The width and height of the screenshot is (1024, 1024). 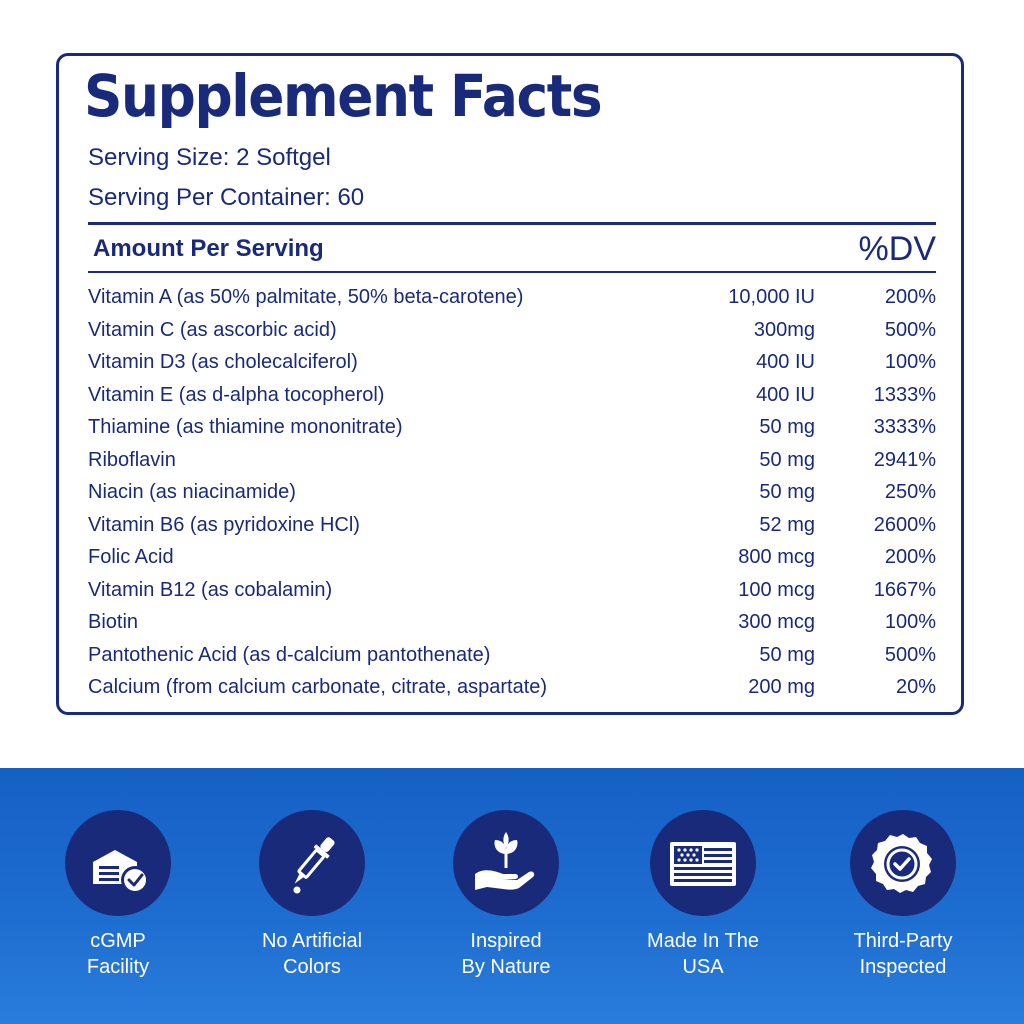 What do you see at coordinates (118, 863) in the screenshot?
I see `factory-check-icon` at bounding box center [118, 863].